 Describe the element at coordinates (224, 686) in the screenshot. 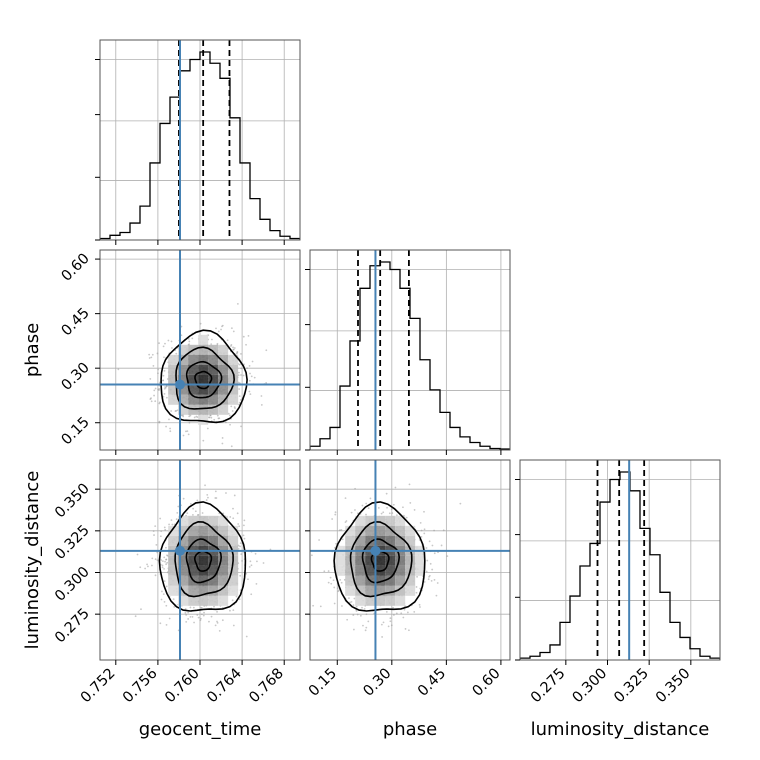

I see `tick-label-x: 0.764` at that location.